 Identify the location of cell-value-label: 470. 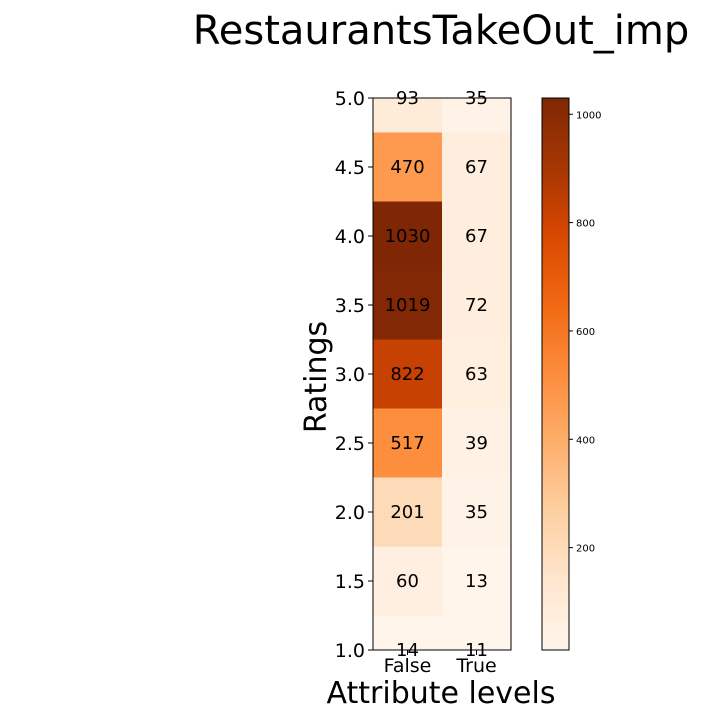
(407, 167).